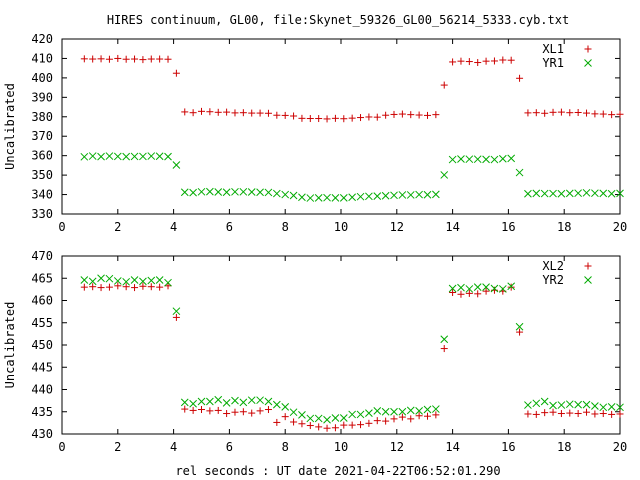 Image resolution: width=640 pixels, height=480 pixels. I want to click on legend-label: YR2, so click(553, 280).